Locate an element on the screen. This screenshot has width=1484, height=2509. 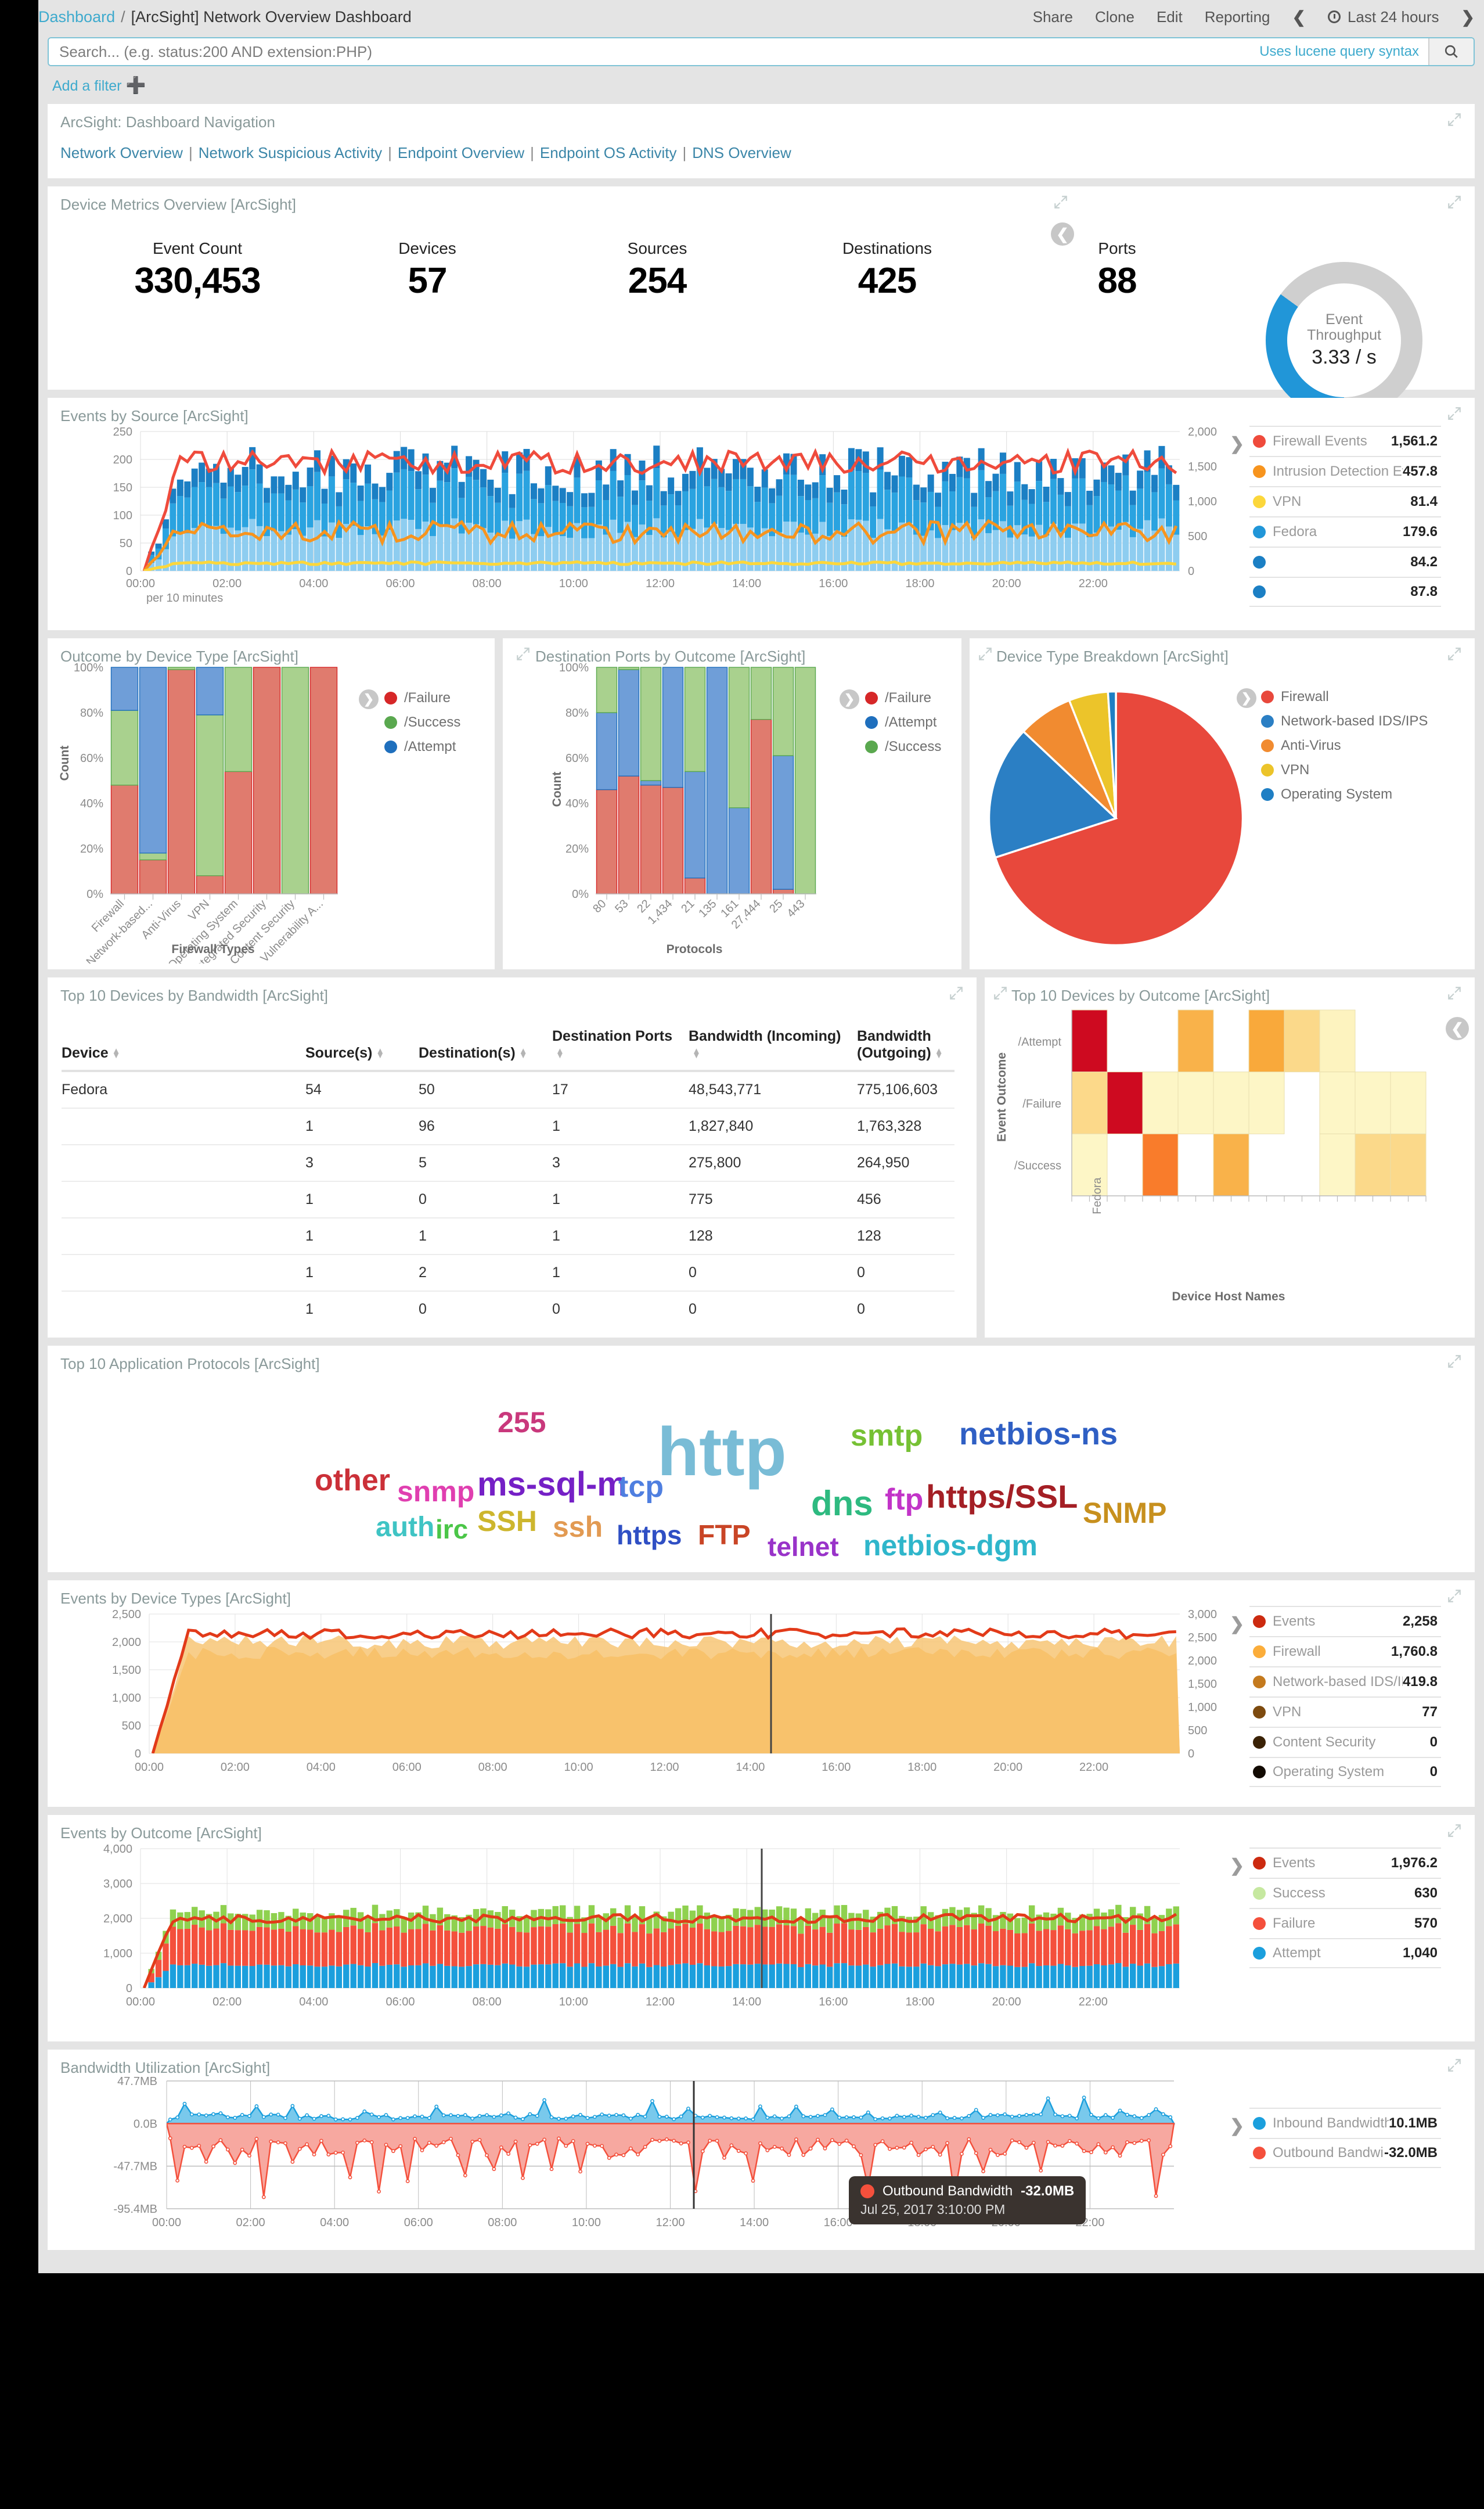
legend-item: Events 2,258 is located at coordinates (1345, 1621).